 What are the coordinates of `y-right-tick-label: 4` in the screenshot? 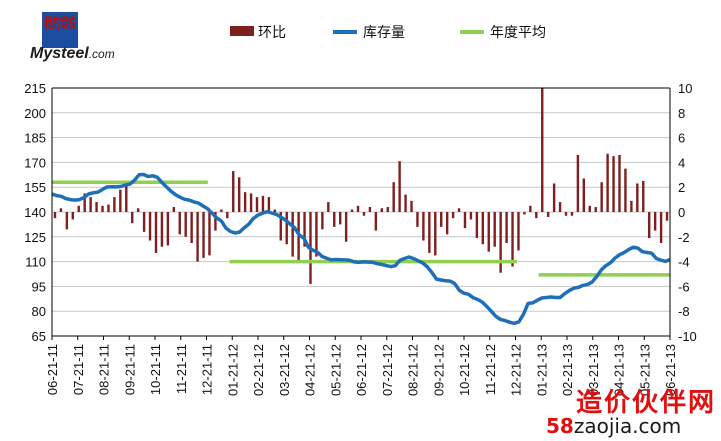 It's located at (681, 162).